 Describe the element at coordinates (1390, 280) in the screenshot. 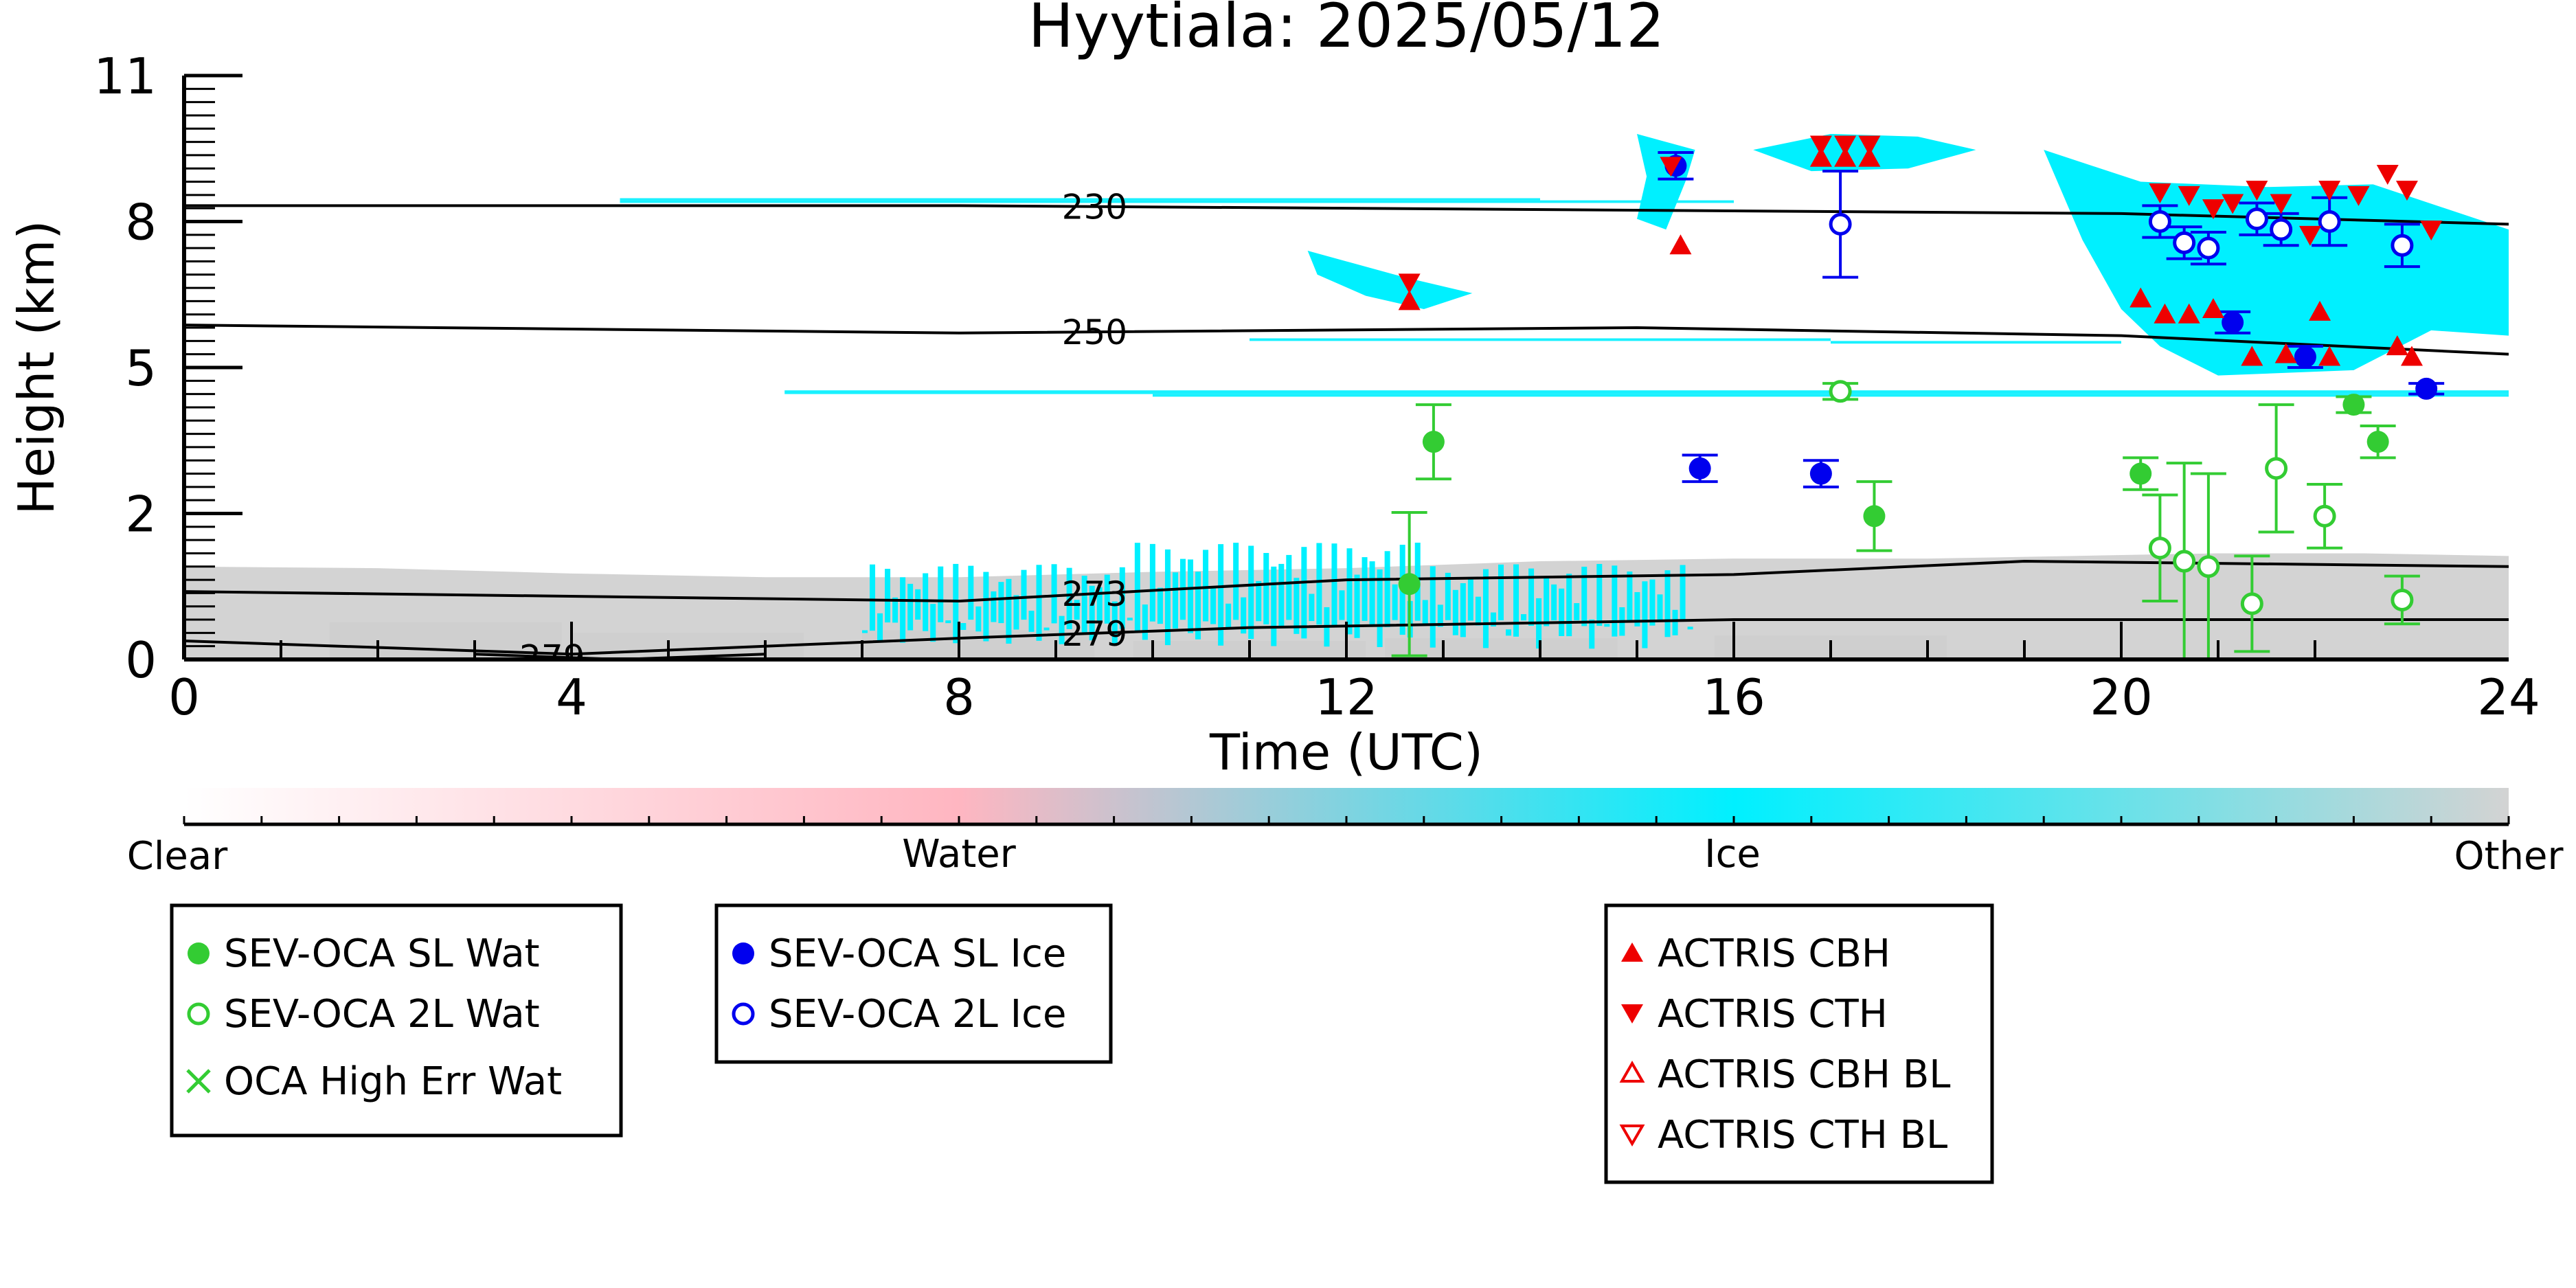

I see `ice-cloud` at that location.